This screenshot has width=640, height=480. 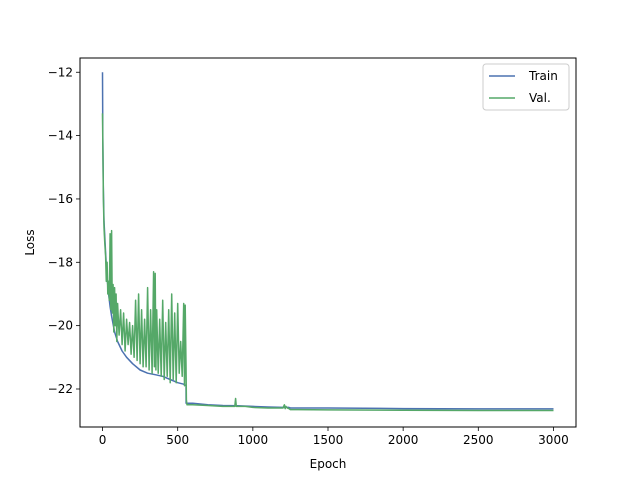 I want to click on legend-label-val: Val., so click(x=540, y=98).